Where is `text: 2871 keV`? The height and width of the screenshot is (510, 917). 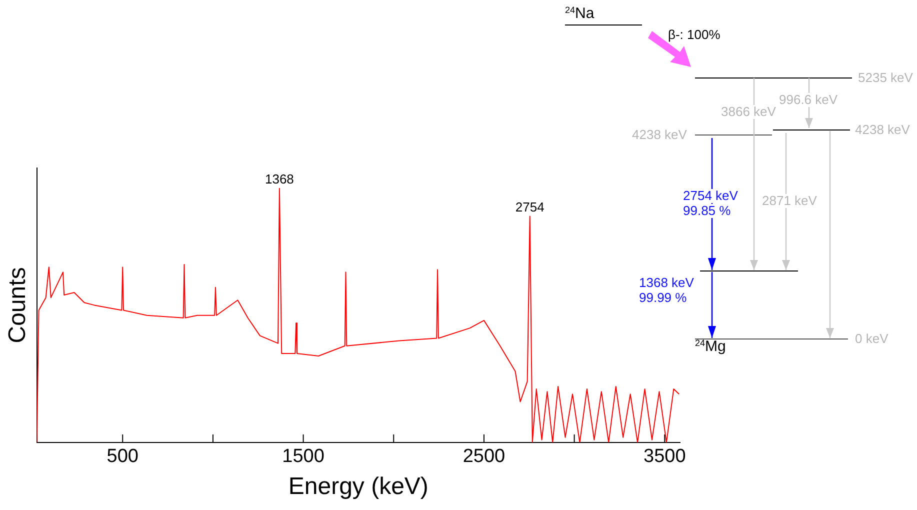 text: 2871 keV is located at coordinates (789, 200).